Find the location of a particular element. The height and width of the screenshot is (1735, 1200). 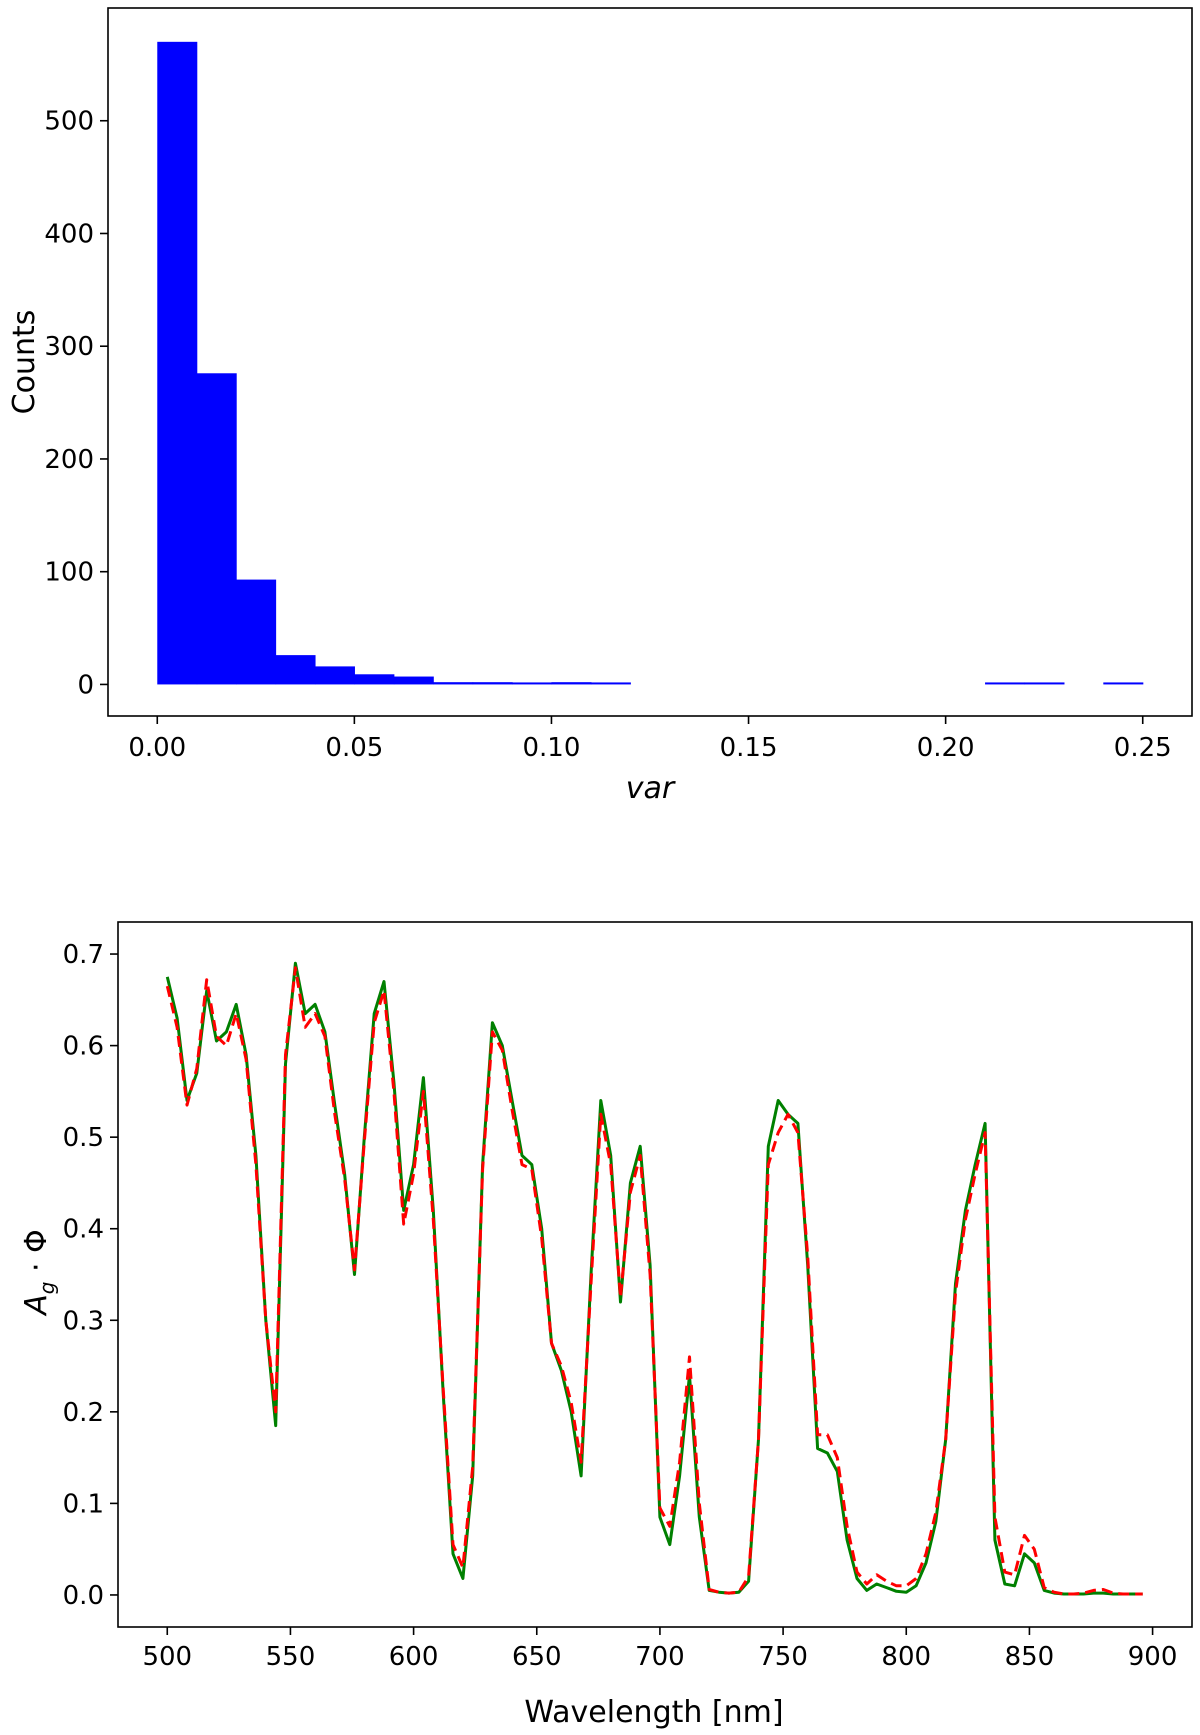

spectrum-y-tick-label: 0.0 is located at coordinates (83, 1596).